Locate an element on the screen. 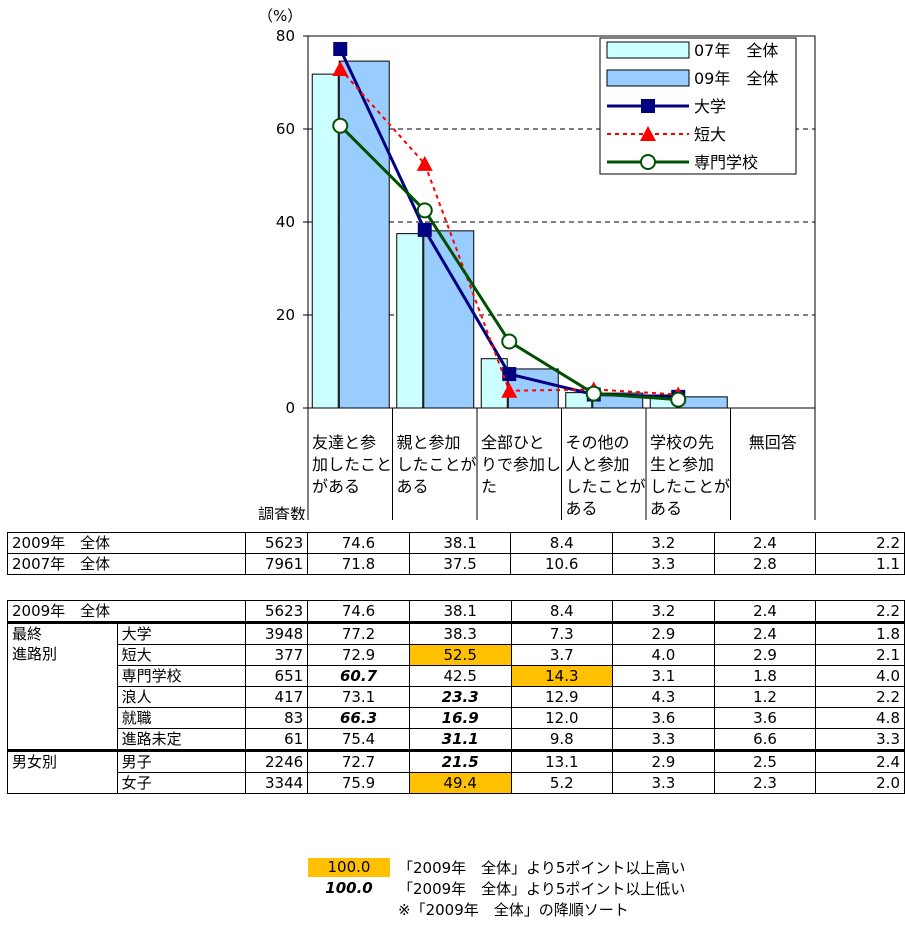  row-label: 男子 is located at coordinates (181, 761).